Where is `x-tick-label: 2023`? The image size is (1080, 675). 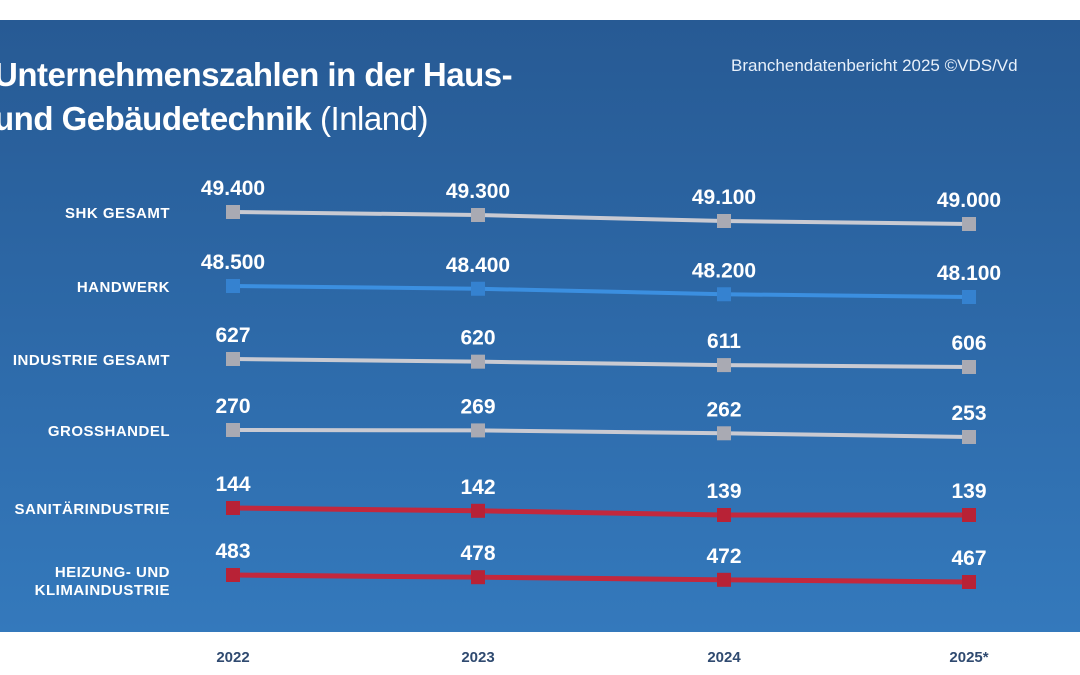
x-tick-label: 2023 is located at coordinates (477, 657).